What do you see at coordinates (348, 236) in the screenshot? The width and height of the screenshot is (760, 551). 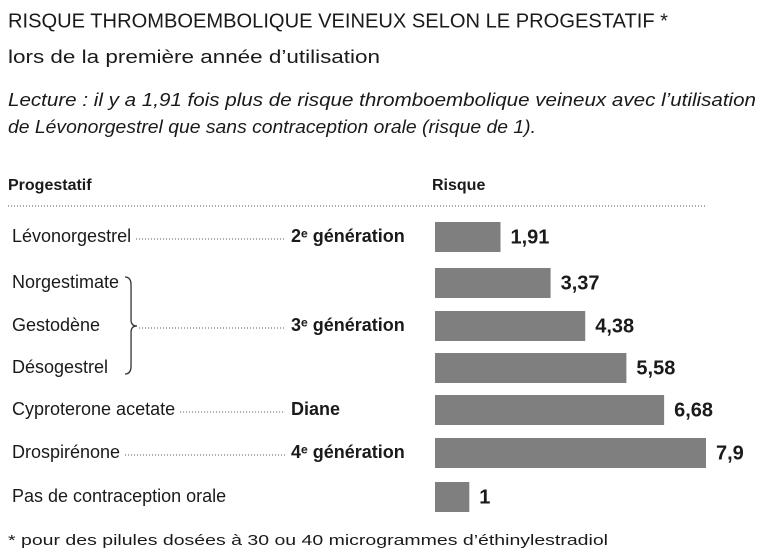 I see `group-label: 2ᵉ génération` at bounding box center [348, 236].